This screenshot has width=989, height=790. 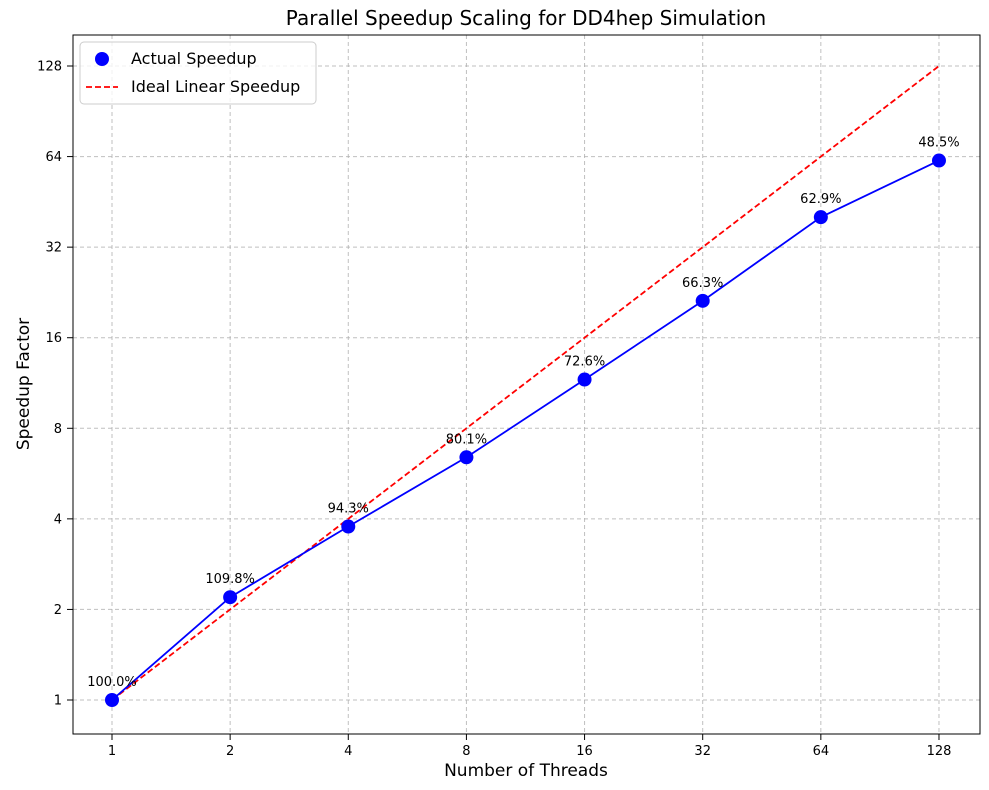 I want to click on x-tick-label: 16, so click(x=584, y=751).